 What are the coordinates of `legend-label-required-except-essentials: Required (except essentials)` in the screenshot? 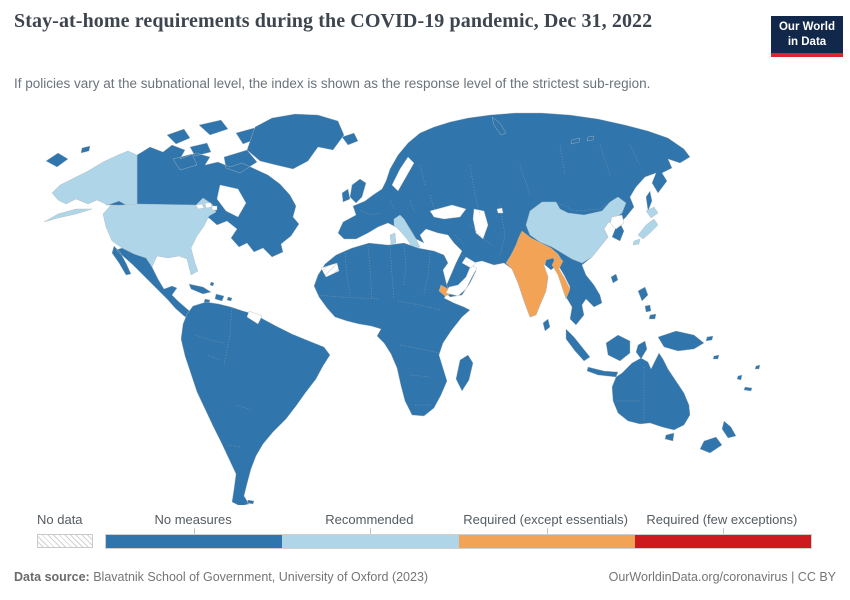 It's located at (545, 519).